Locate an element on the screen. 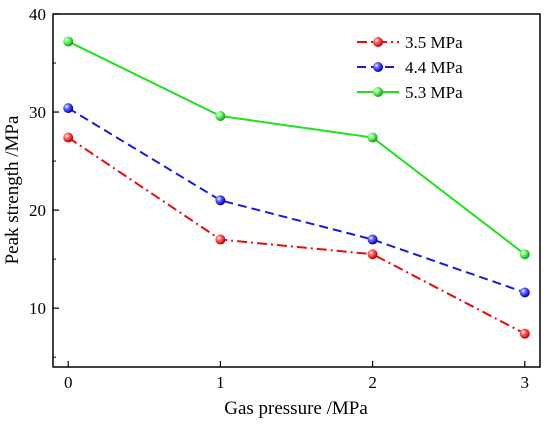 This screenshot has width=550, height=424. x-tick-label: 2 is located at coordinates (372, 382).